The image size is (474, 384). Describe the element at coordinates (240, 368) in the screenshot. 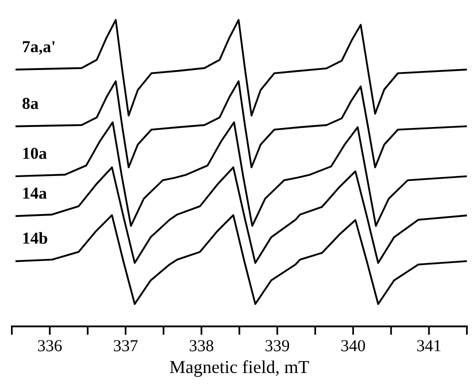

I see `x-axis-title: Magnetic field, mT` at that location.